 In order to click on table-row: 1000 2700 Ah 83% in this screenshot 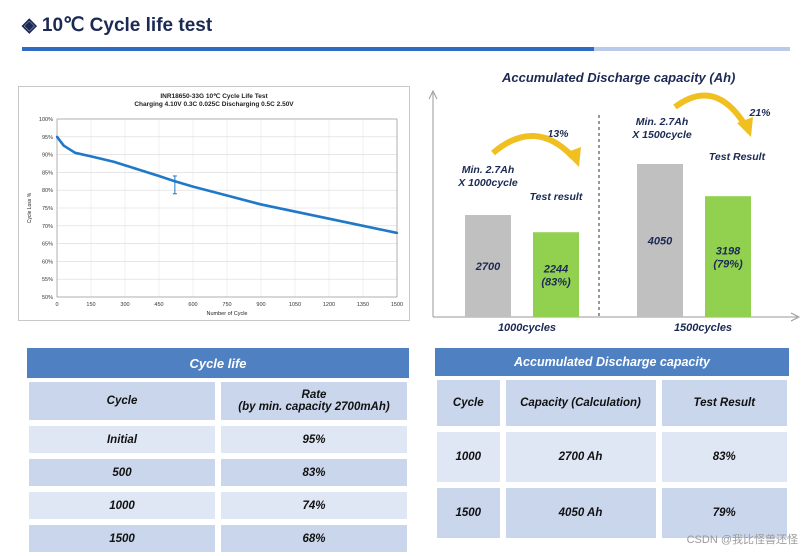, I will do `click(612, 457)`.